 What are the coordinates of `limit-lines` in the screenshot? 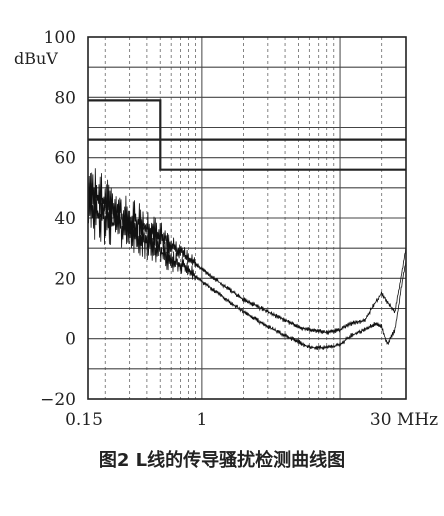 It's located at (247, 135).